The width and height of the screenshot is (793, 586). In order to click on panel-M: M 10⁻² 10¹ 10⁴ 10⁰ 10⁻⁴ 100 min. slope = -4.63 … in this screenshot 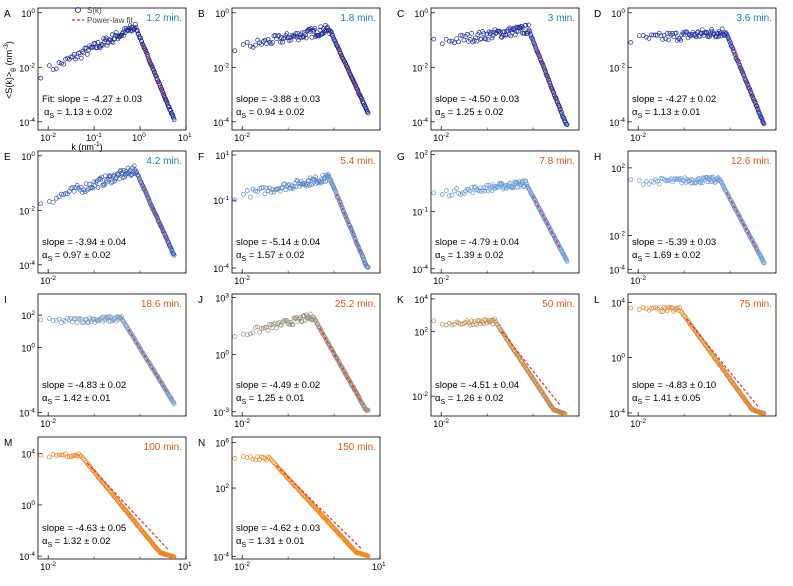, I will do `click(98, 504)`.